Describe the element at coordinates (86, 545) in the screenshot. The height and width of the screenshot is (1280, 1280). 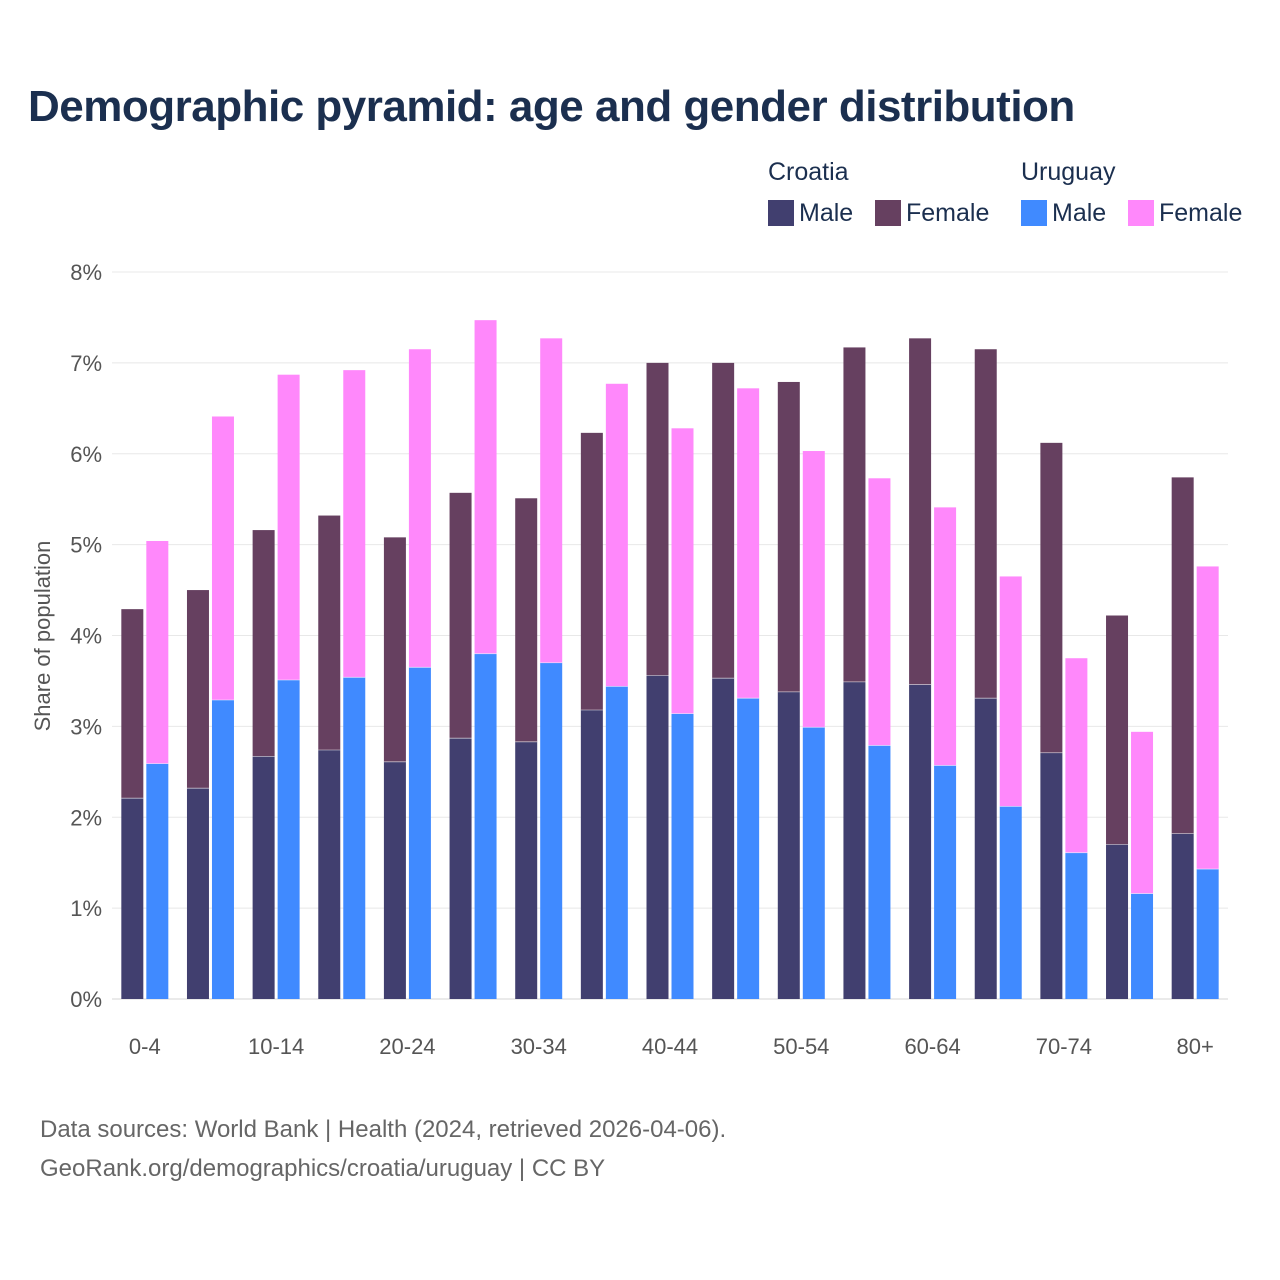
I see `y-tick-label: 5%` at that location.